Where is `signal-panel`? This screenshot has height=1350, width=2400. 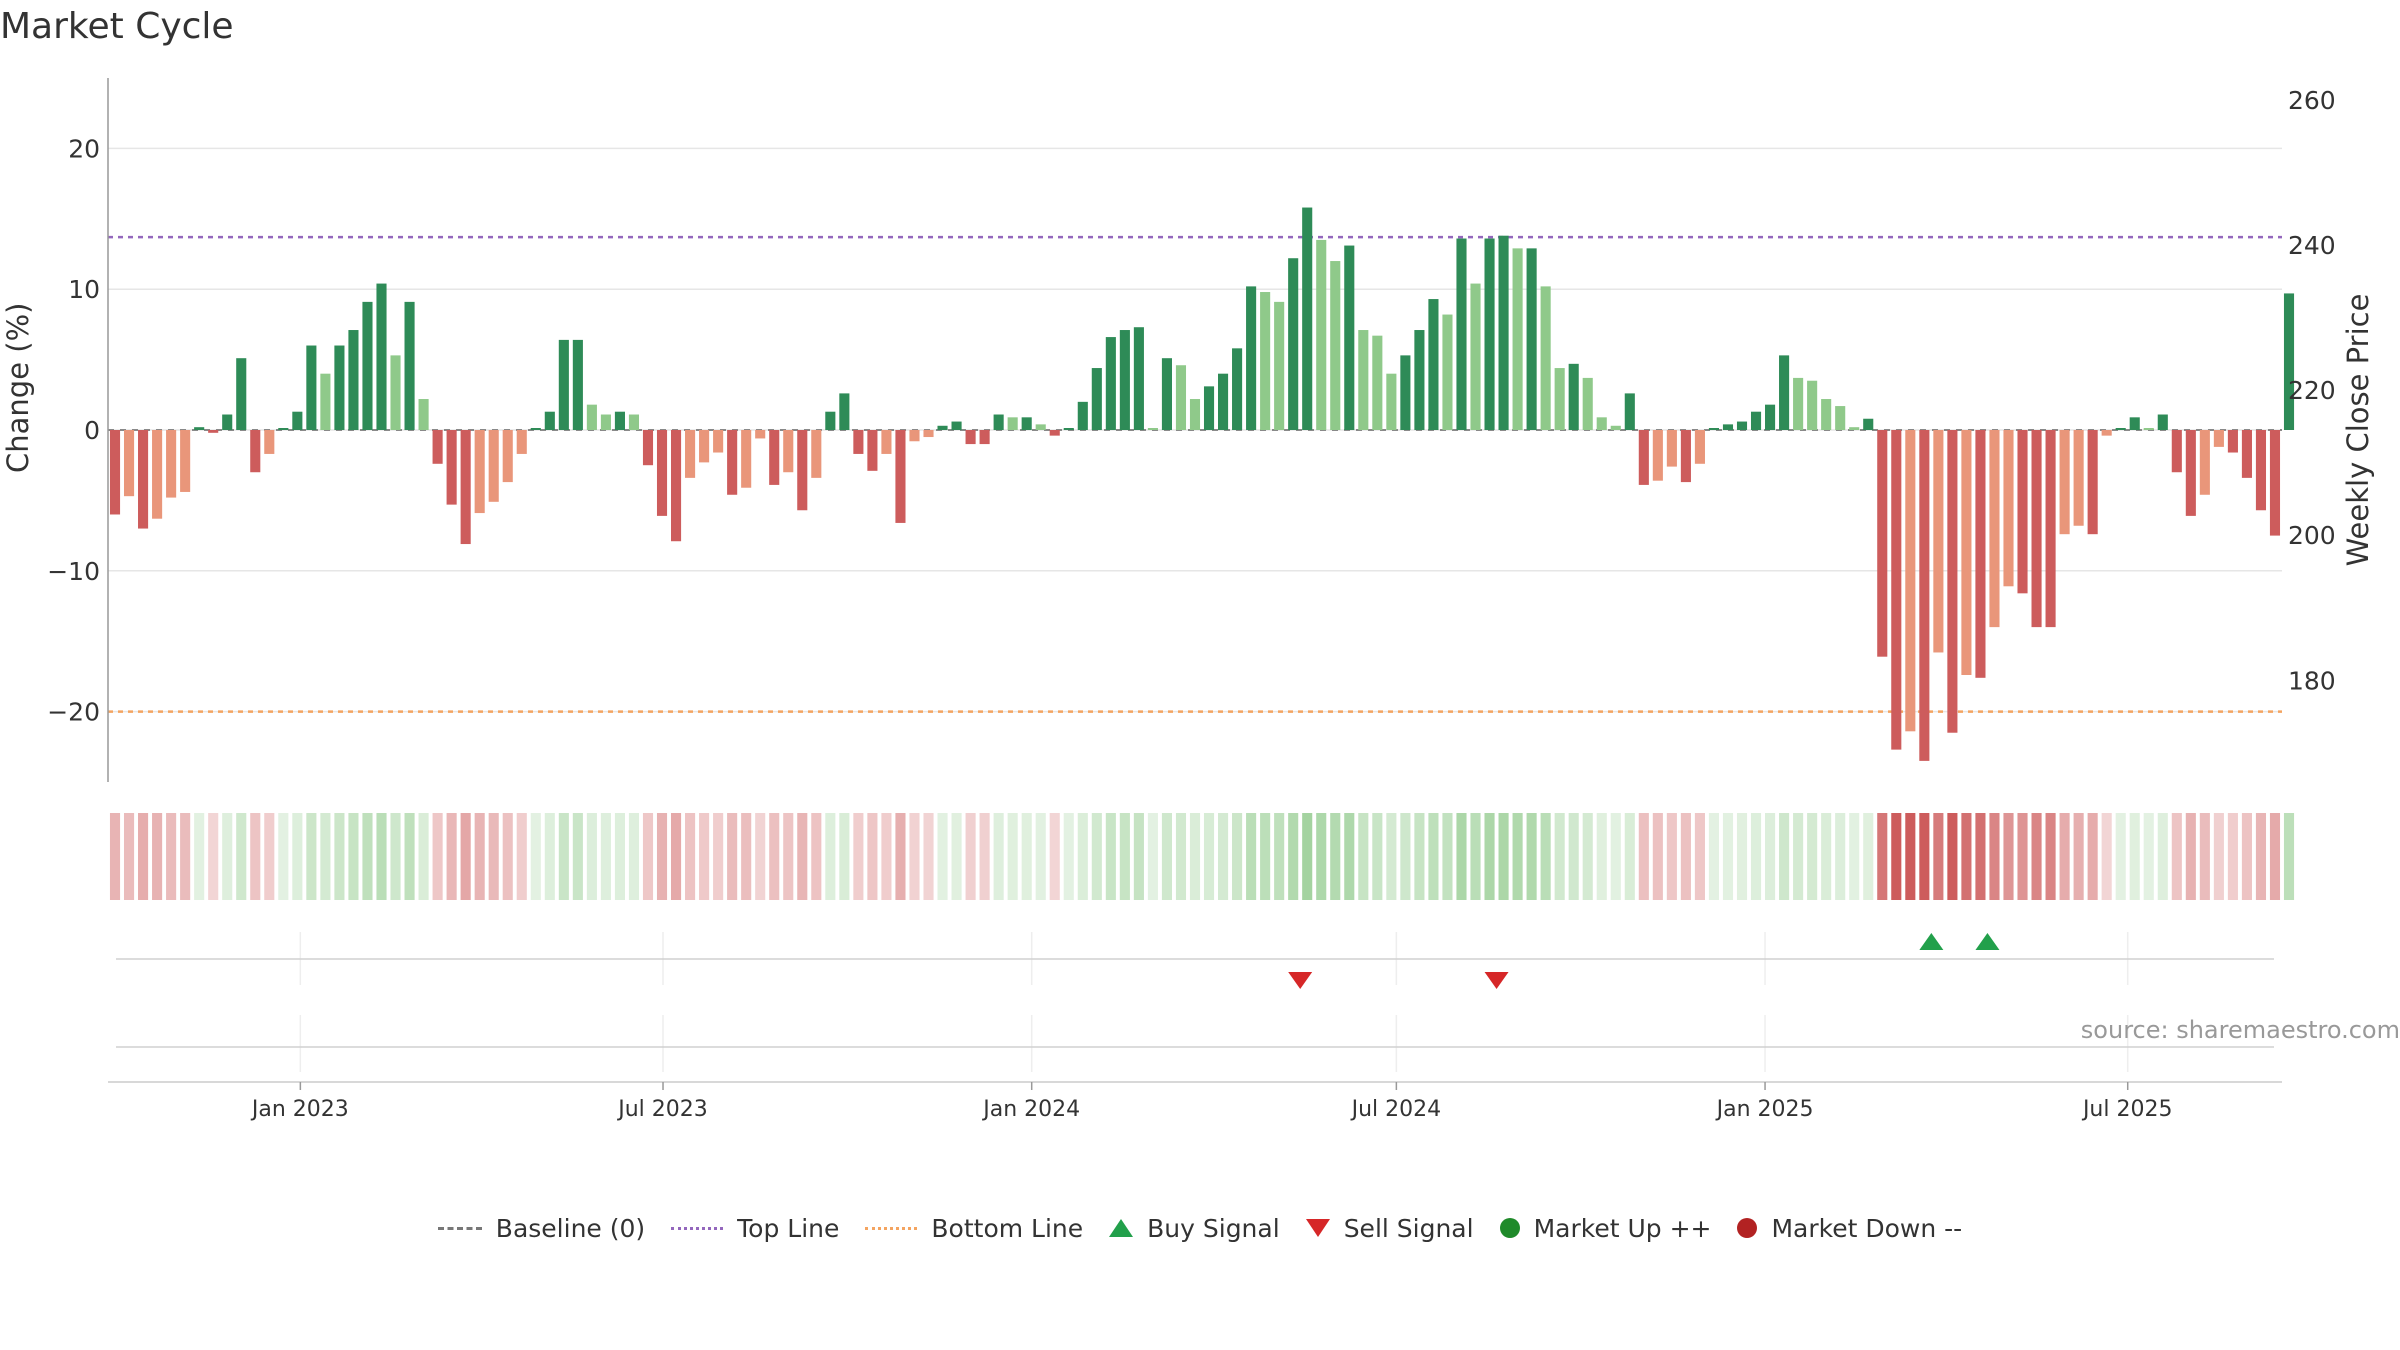 signal-panel is located at coordinates (1195, 990).